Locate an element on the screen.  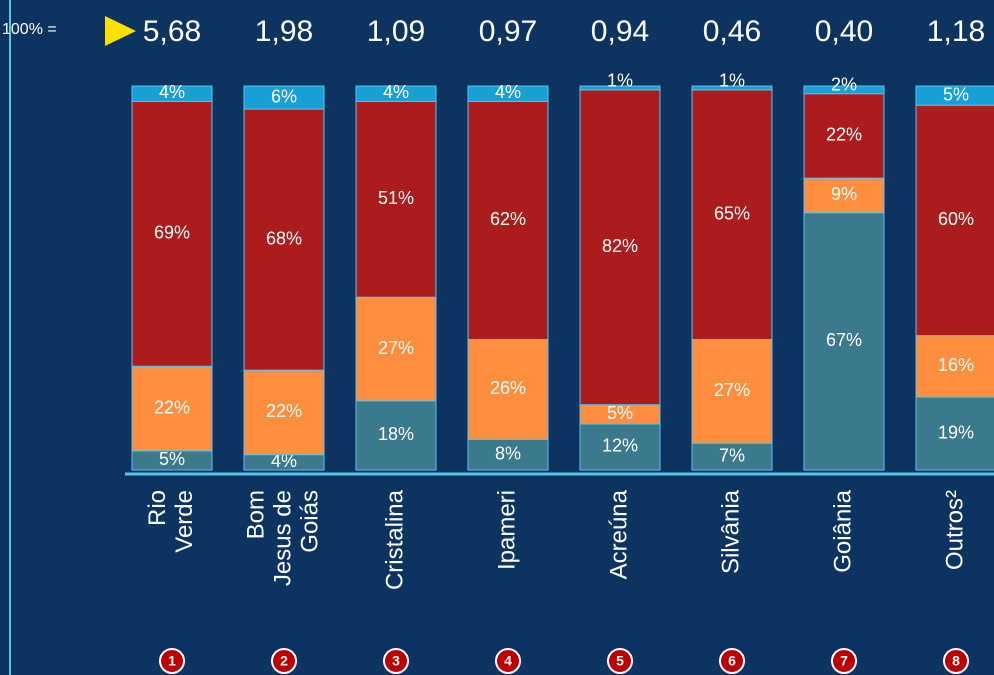
category-label: Bom is located at coordinates (255, 514).